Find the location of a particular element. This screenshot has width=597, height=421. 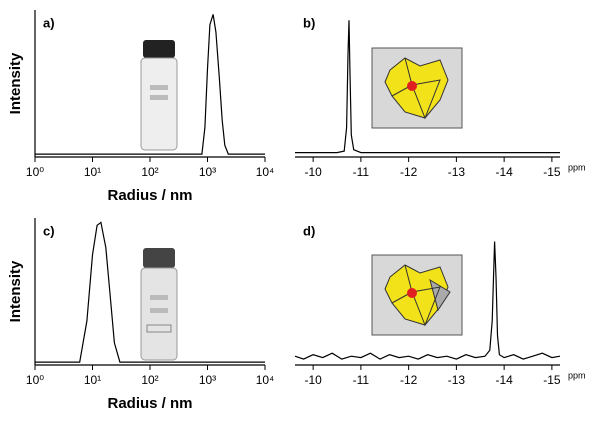

panel-label: d) is located at coordinates (309, 230).